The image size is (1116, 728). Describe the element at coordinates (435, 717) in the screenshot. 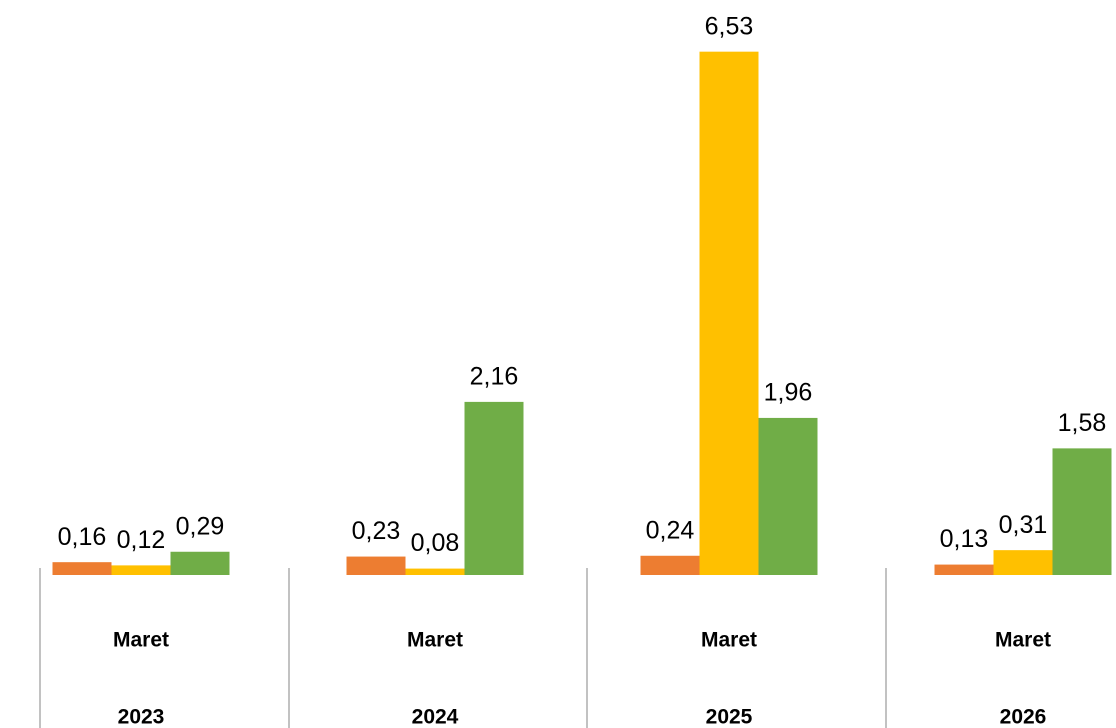

I see `x-tick-label: 2024` at that location.